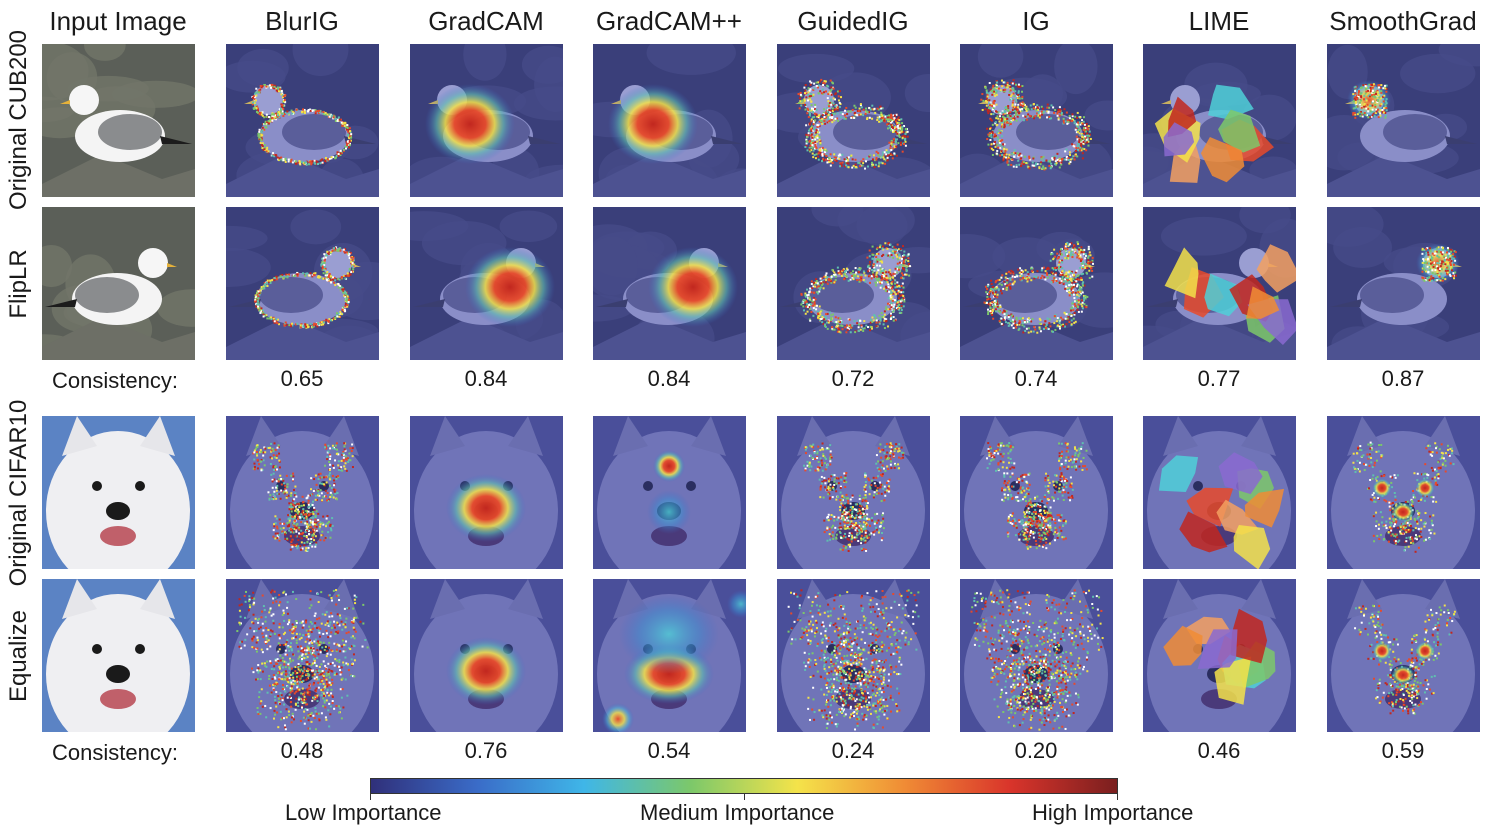 Image resolution: width=1492 pixels, height=836 pixels. Describe the element at coordinates (18, 656) in the screenshot. I see `row-label-equalize: Equalize` at that location.